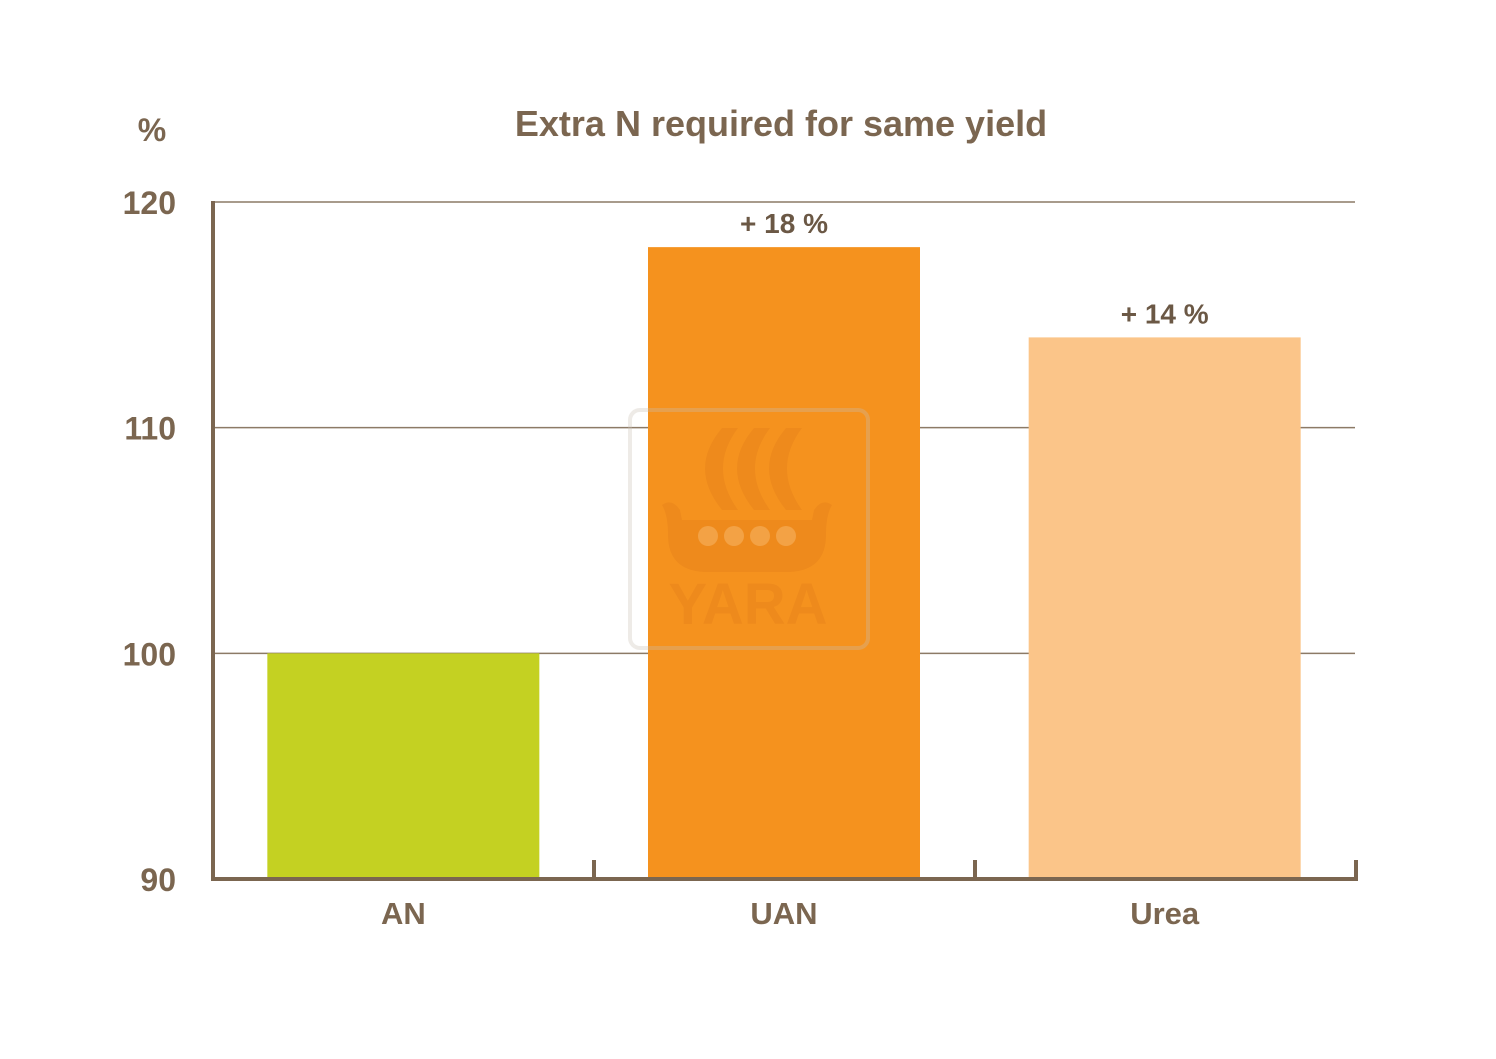 The height and width of the screenshot is (1059, 1496). What do you see at coordinates (149, 541) in the screenshot?
I see `y-tick-labels: 90 100 110 120` at bounding box center [149, 541].